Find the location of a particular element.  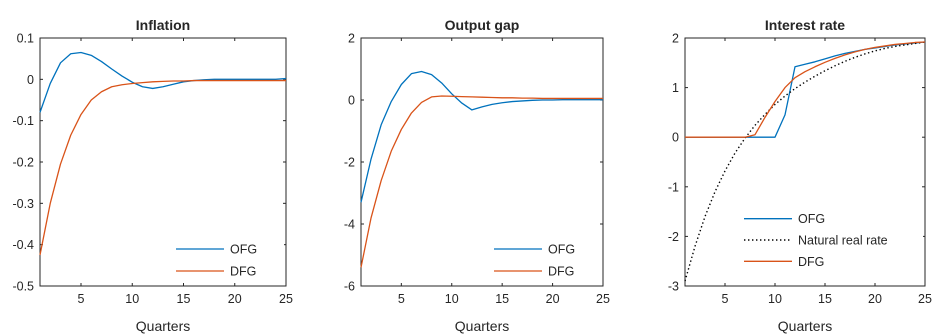

legend-label-natural-real-rate: Natural real rate is located at coordinates (843, 241).